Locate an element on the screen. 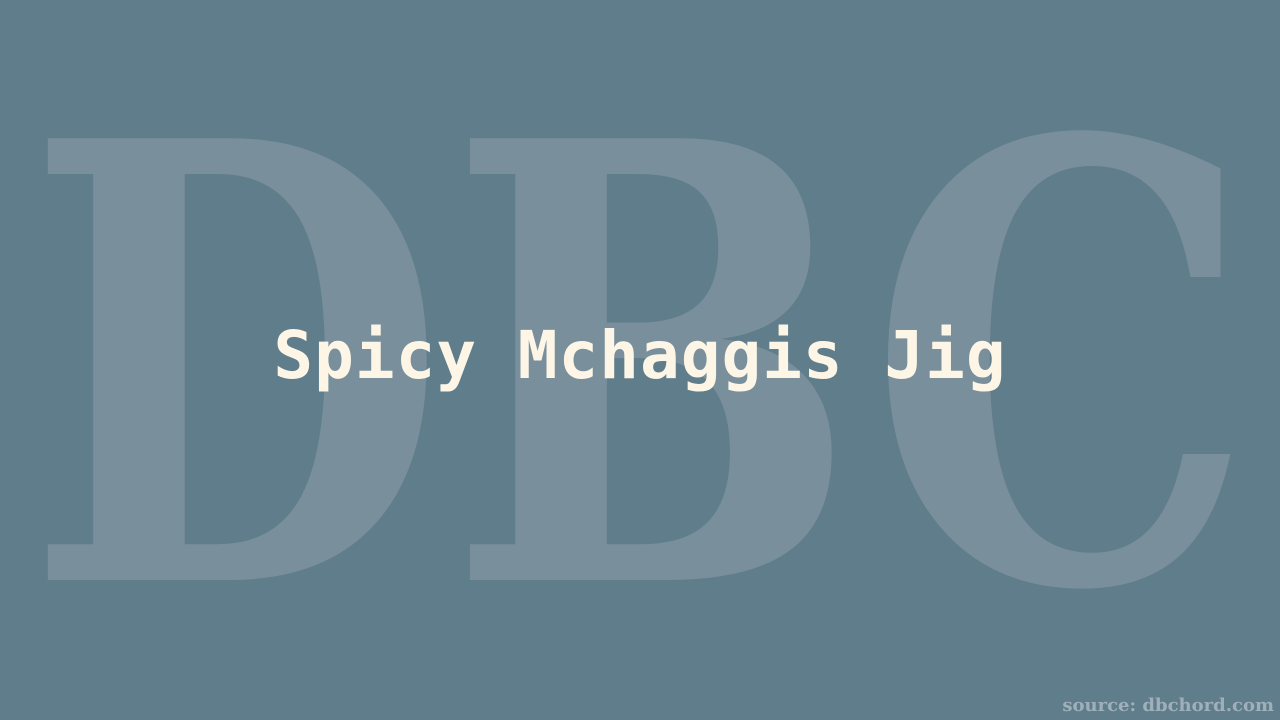  song-title: Spicy Mchaggis Jig is located at coordinates (640, 355).